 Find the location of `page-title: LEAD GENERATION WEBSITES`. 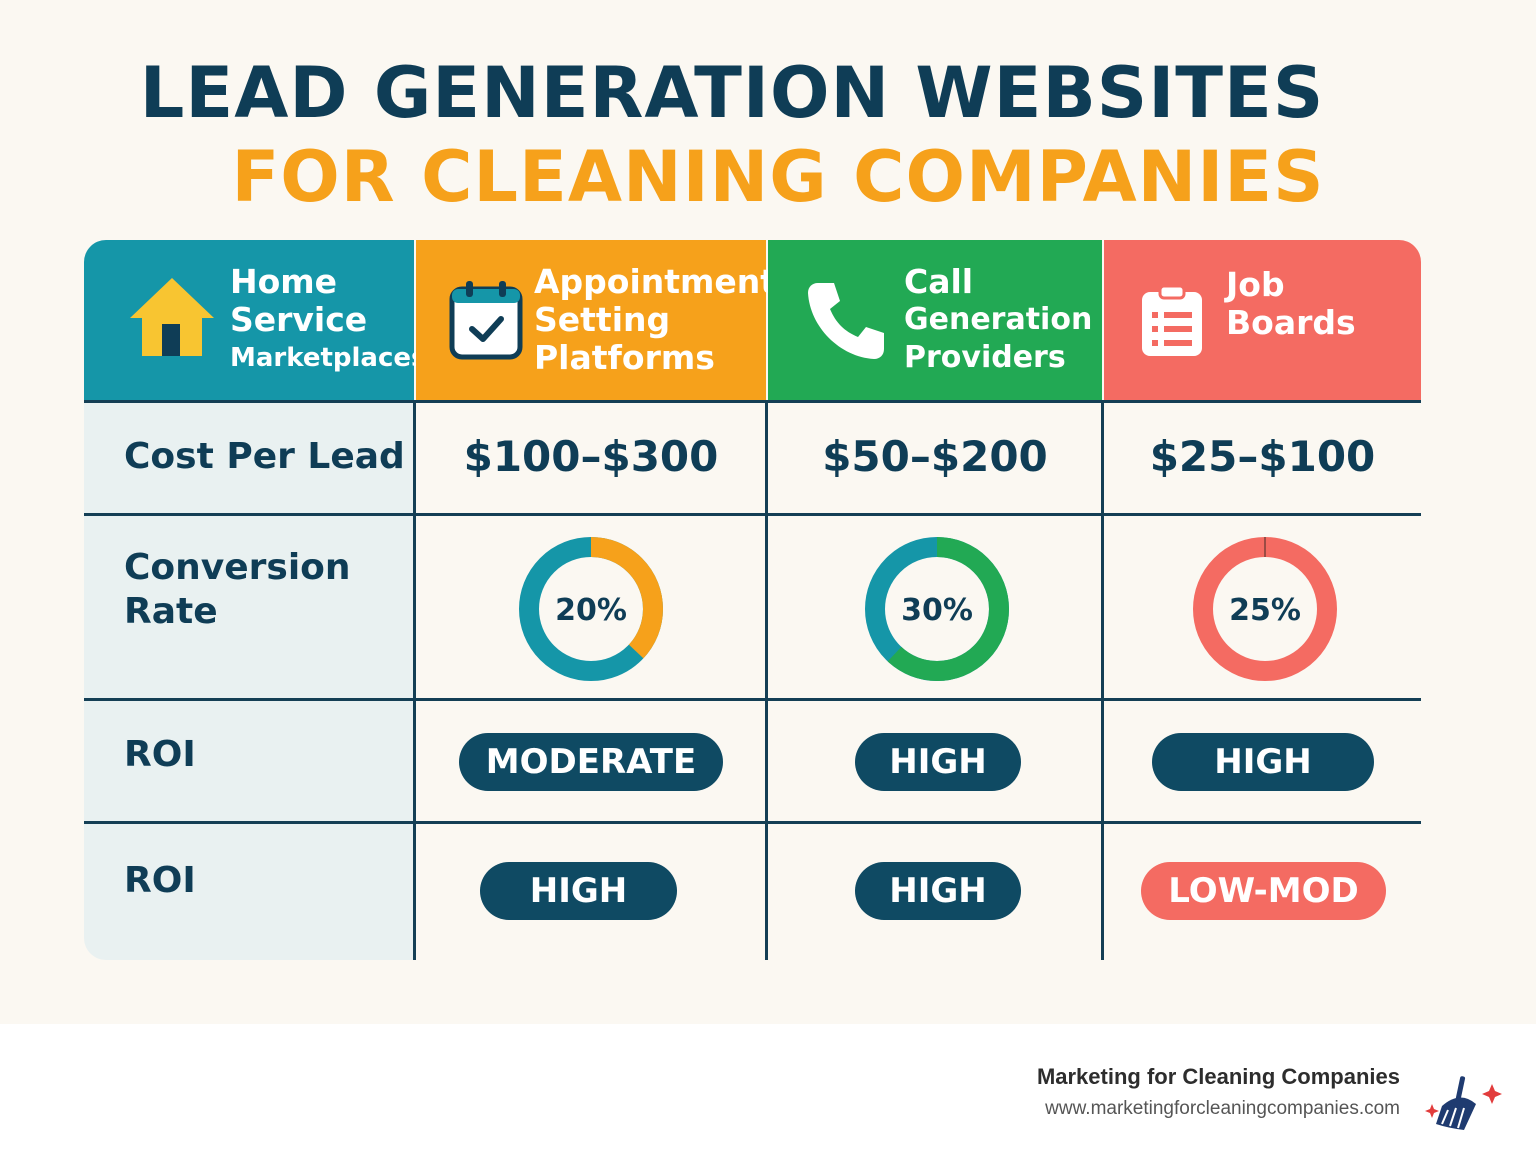

page-title: LEAD GENERATION WEBSITES is located at coordinates (732, 93).